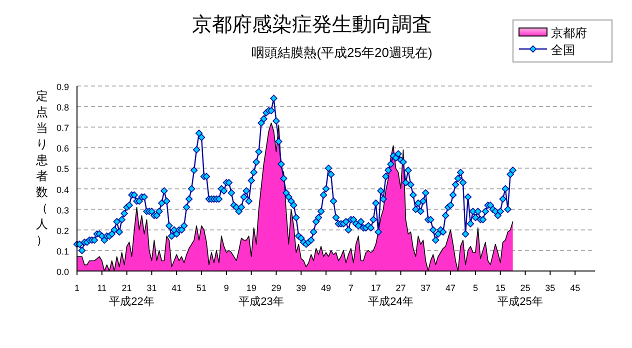 The image size is (632, 348). What do you see at coordinates (151, 288) in the screenshot?
I see `x-tick-label: 31` at bounding box center [151, 288].